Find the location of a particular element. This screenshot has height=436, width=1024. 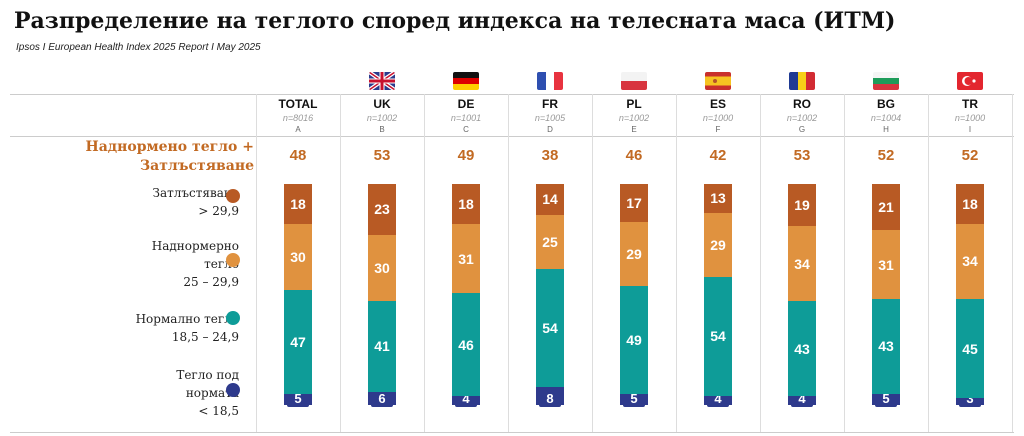

bar-label-under: 8 is located at coordinates (550, 398).